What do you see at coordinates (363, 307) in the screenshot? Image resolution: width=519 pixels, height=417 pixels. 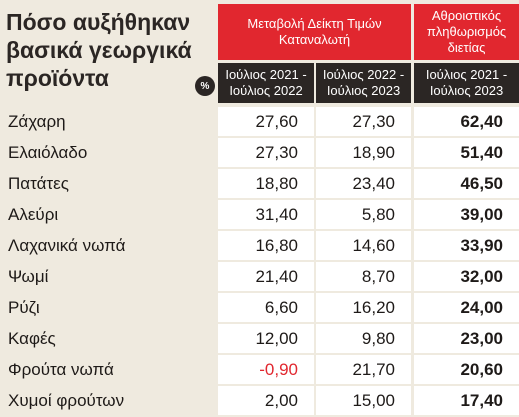 I see `cell-value: 16,20` at bounding box center [363, 307].